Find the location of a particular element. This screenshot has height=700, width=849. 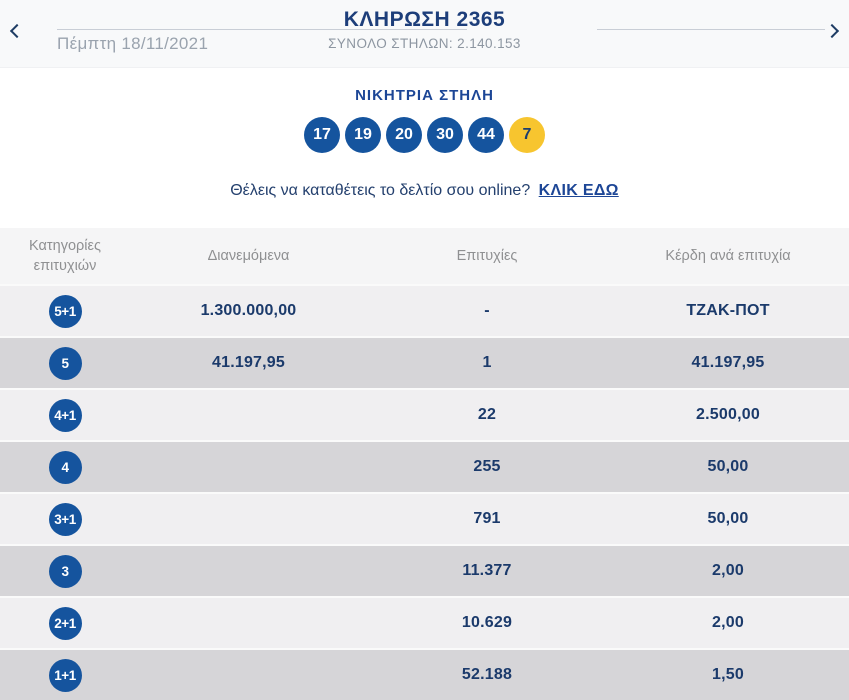

draw-date: Πέμπτη 18/11/2021 is located at coordinates (133, 43).